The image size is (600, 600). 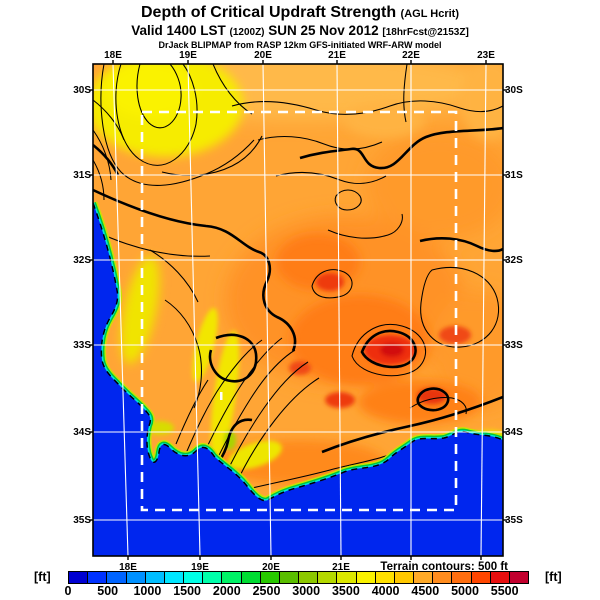 I want to click on left-axis-label: 30S, so click(x=82, y=90).